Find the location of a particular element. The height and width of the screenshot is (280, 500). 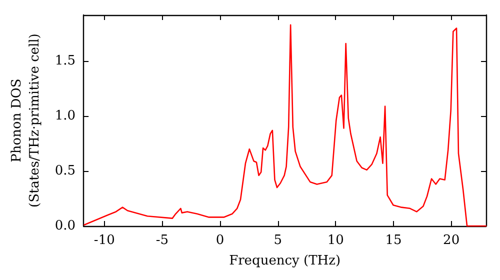

x-tick-label: 10 is located at coordinates (335, 240).